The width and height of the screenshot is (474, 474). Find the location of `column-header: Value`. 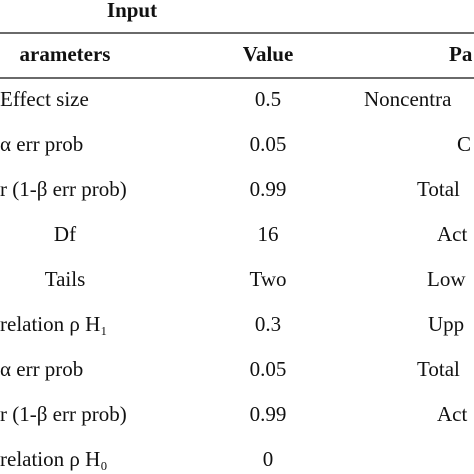

column-header: Value is located at coordinates (268, 54).